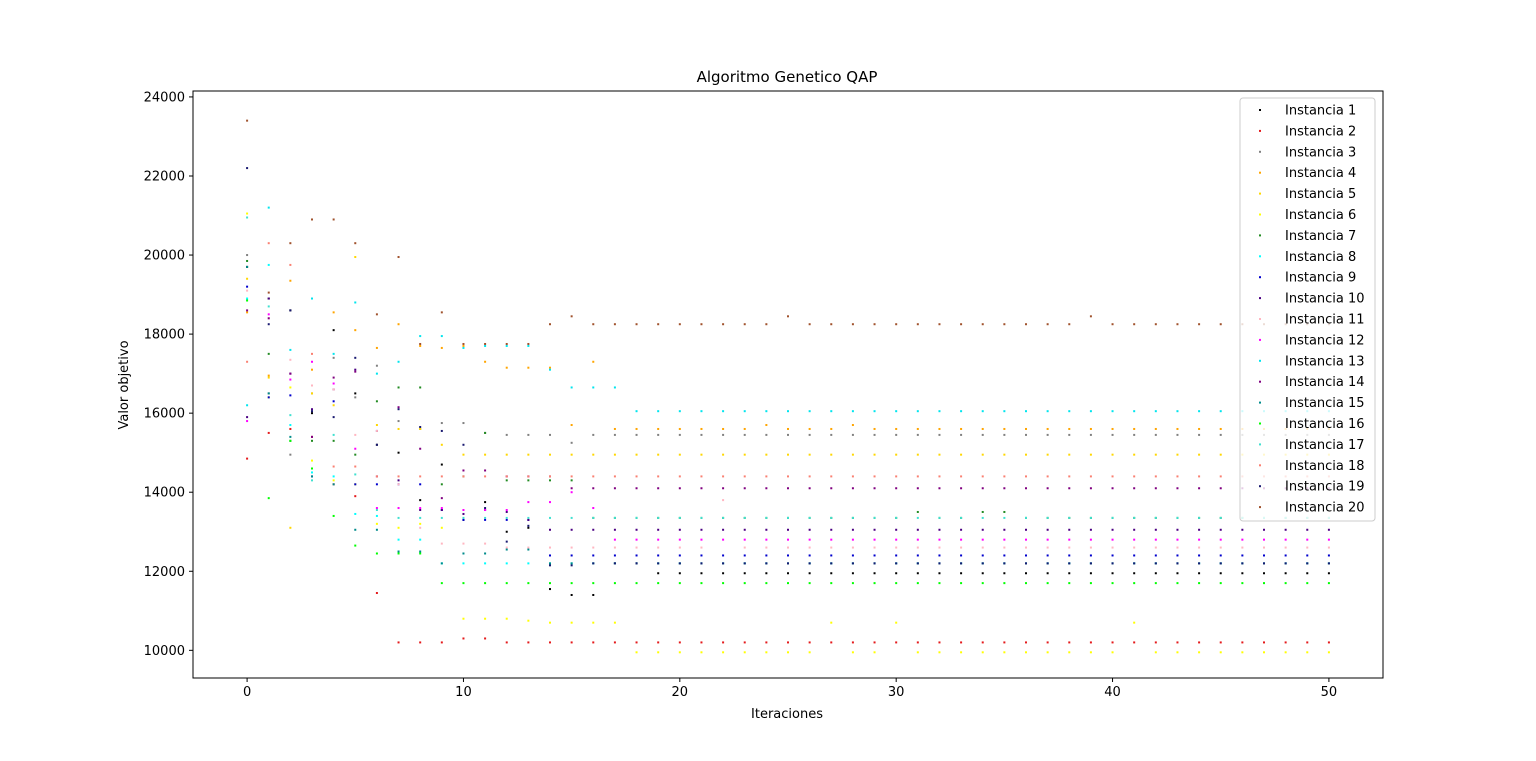 This screenshot has width=1536, height=761. I want to click on legend-label: Instancia 10, so click(1325, 299).